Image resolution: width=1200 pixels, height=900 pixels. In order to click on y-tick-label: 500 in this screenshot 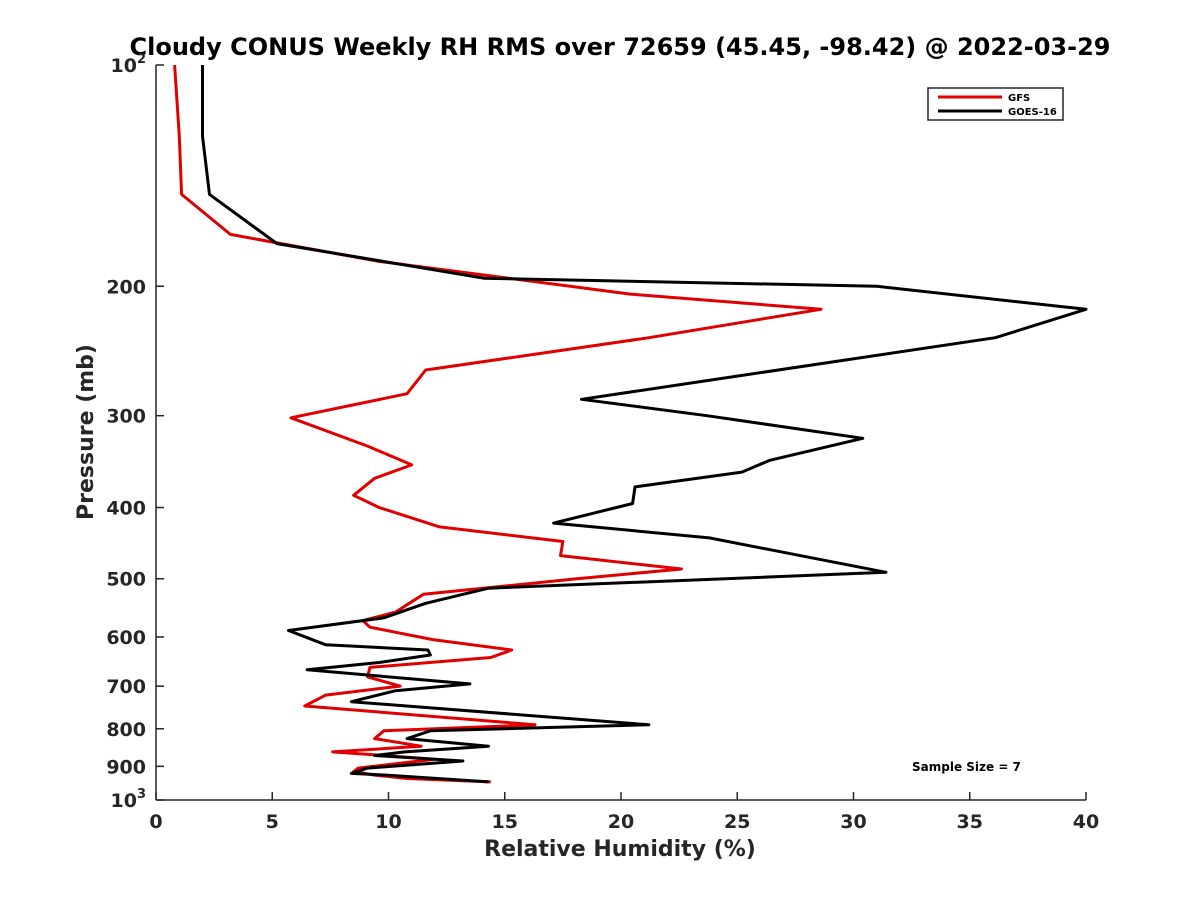, I will do `click(126, 580)`.